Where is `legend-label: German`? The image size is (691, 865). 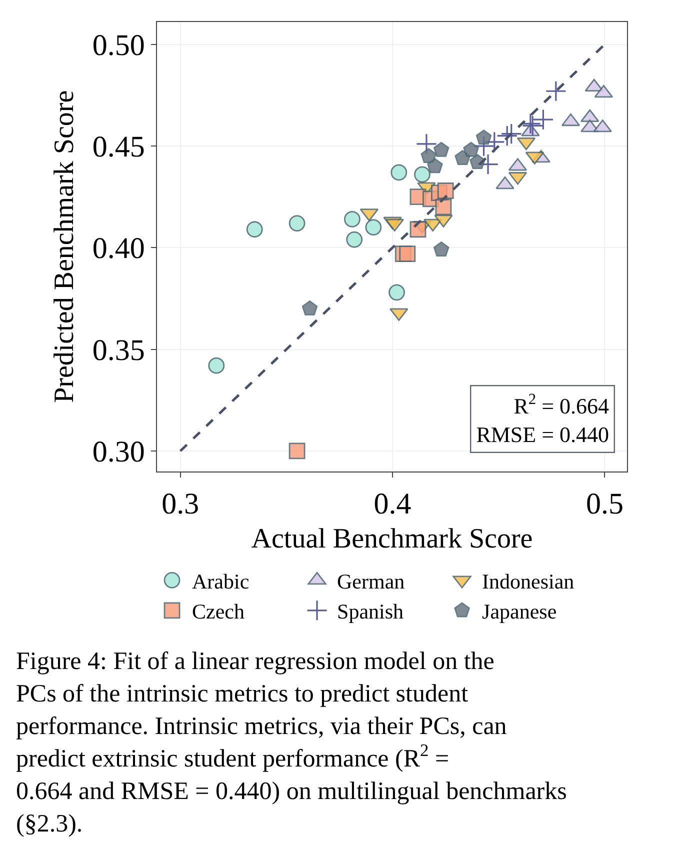
legend-label: German is located at coordinates (371, 581).